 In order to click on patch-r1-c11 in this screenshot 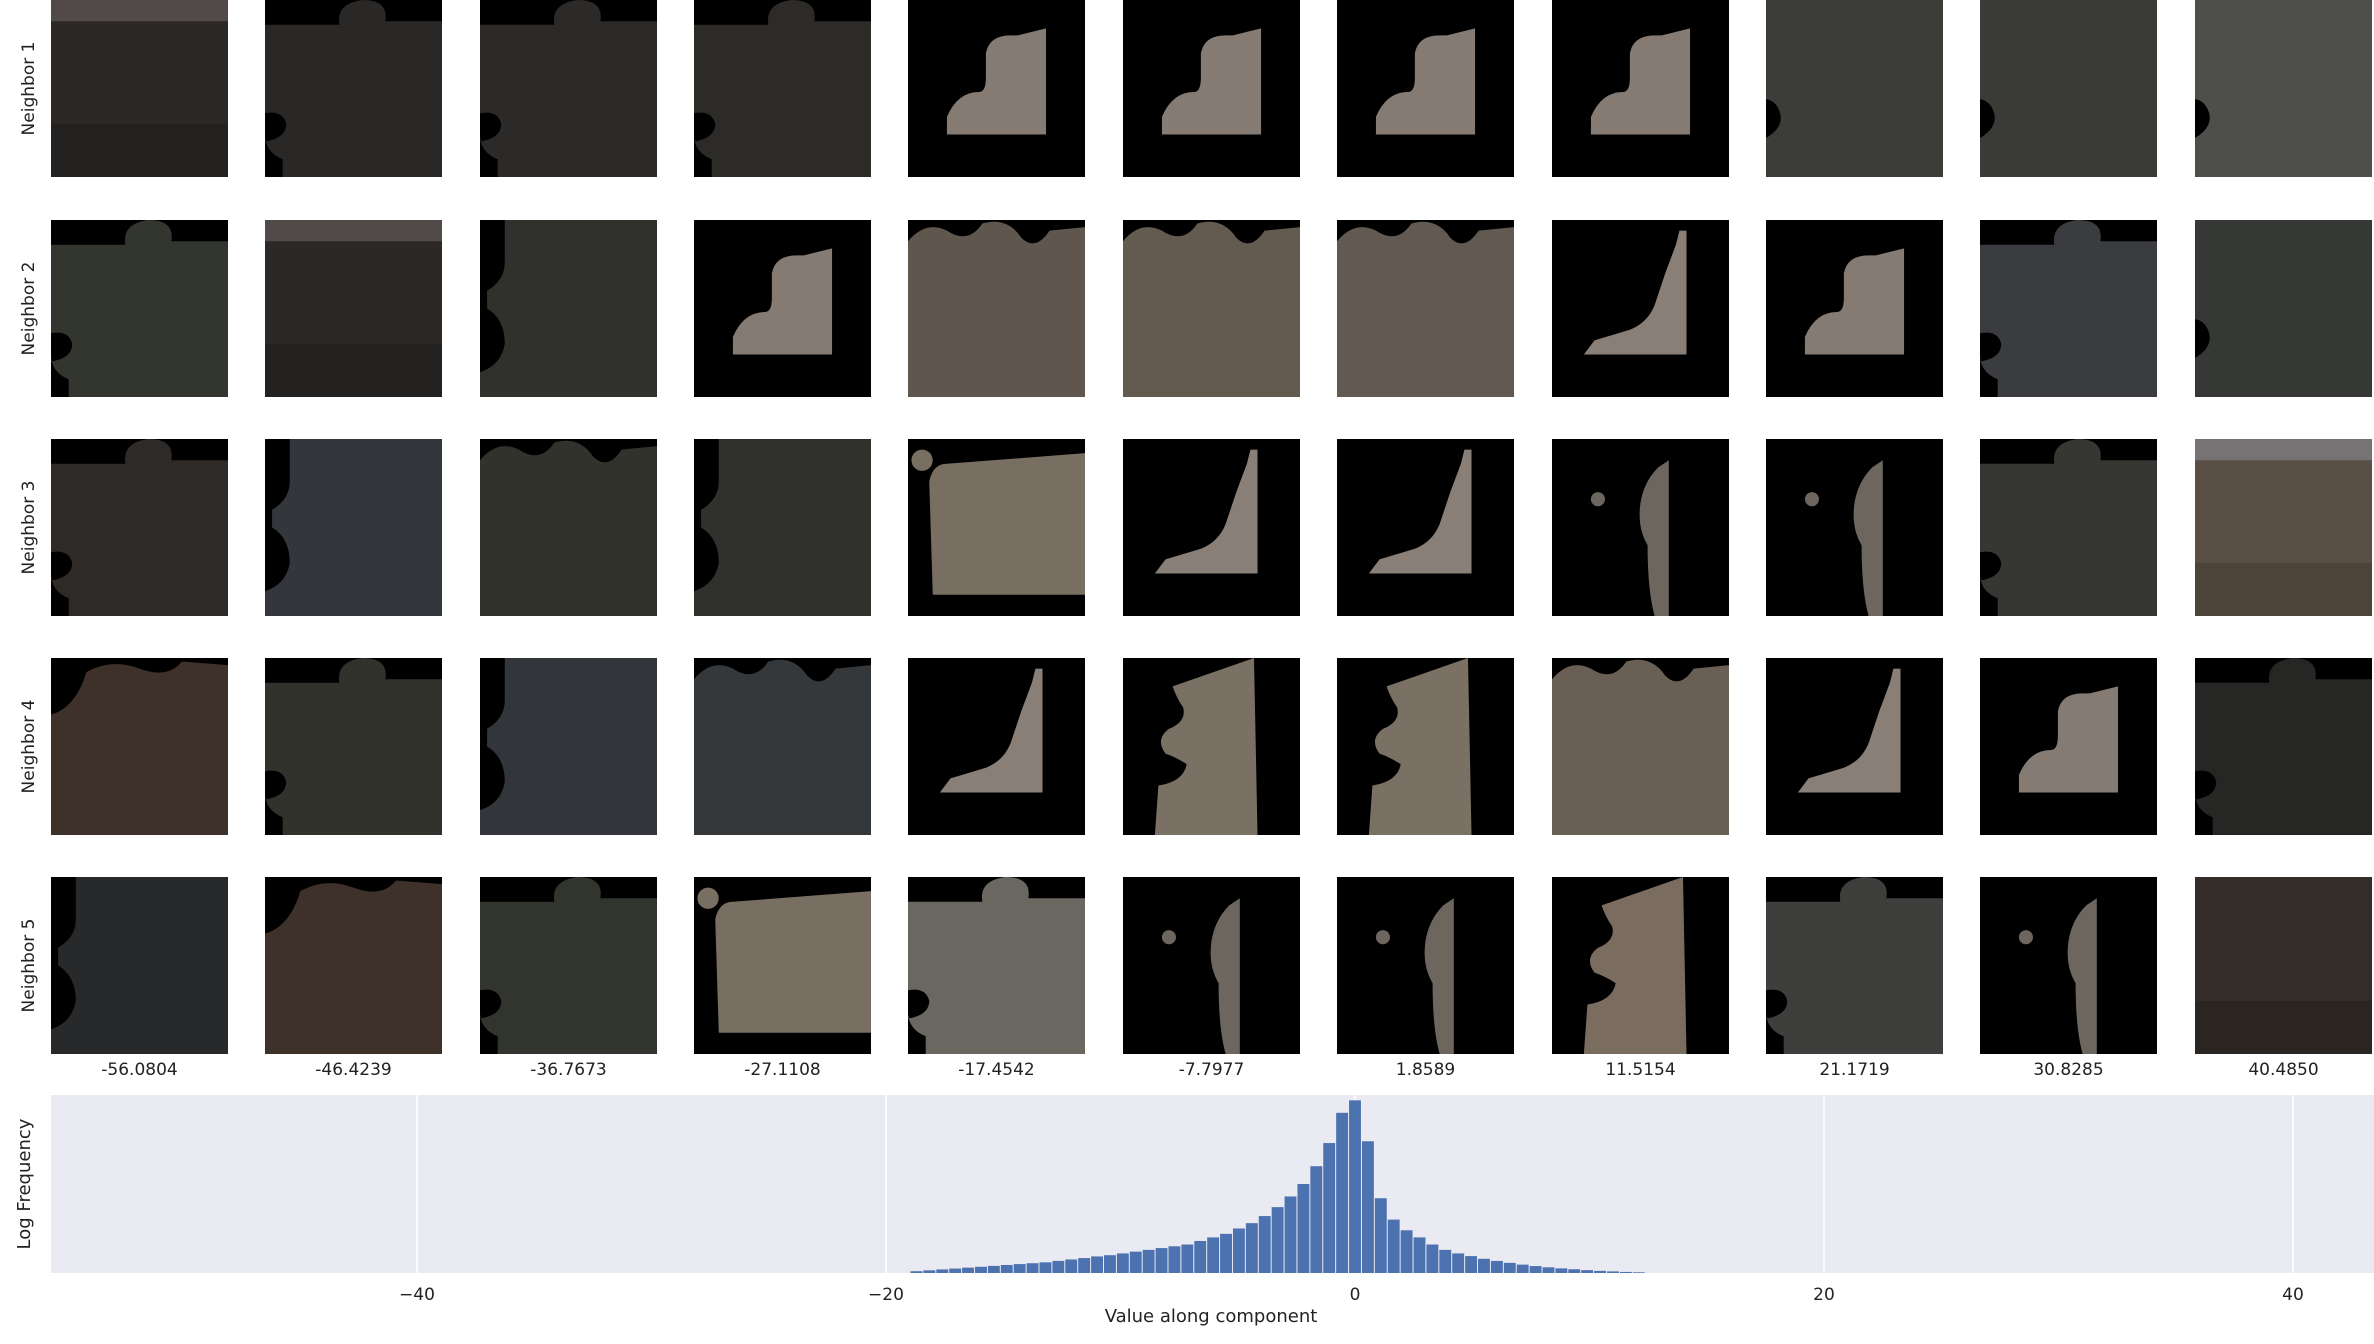, I will do `click(2283, 88)`.